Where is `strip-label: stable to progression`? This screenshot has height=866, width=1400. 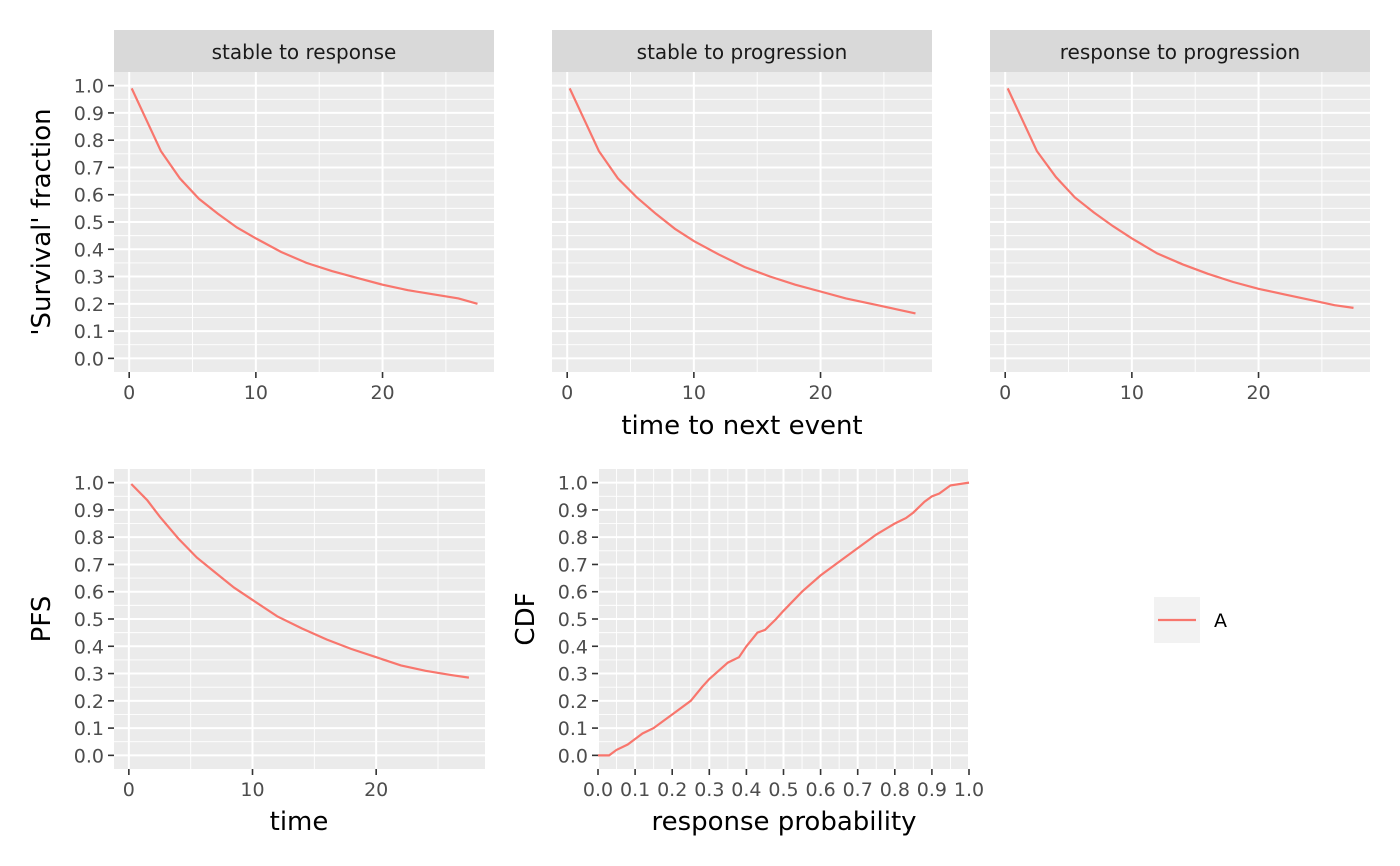
strip-label: stable to progression is located at coordinates (742, 52).